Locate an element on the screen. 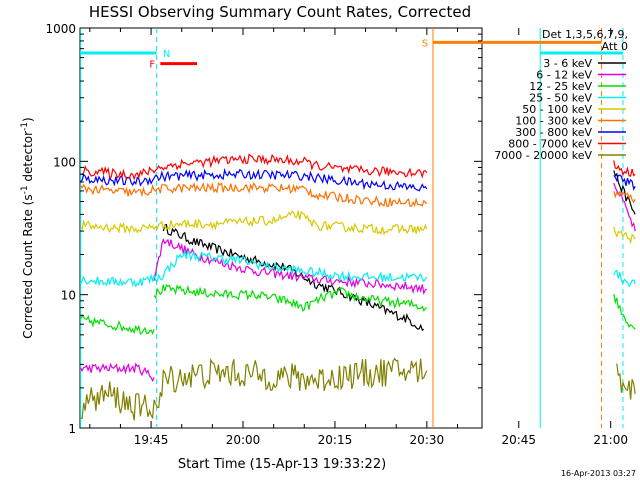 The image size is (640, 480). state-label-S: S is located at coordinates (425, 43).